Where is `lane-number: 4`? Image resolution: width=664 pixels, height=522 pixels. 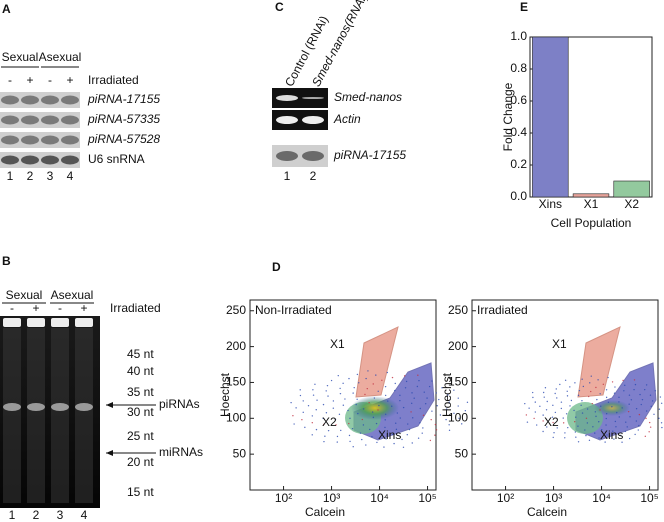
lane-number: 4 is located at coordinates (84, 515).